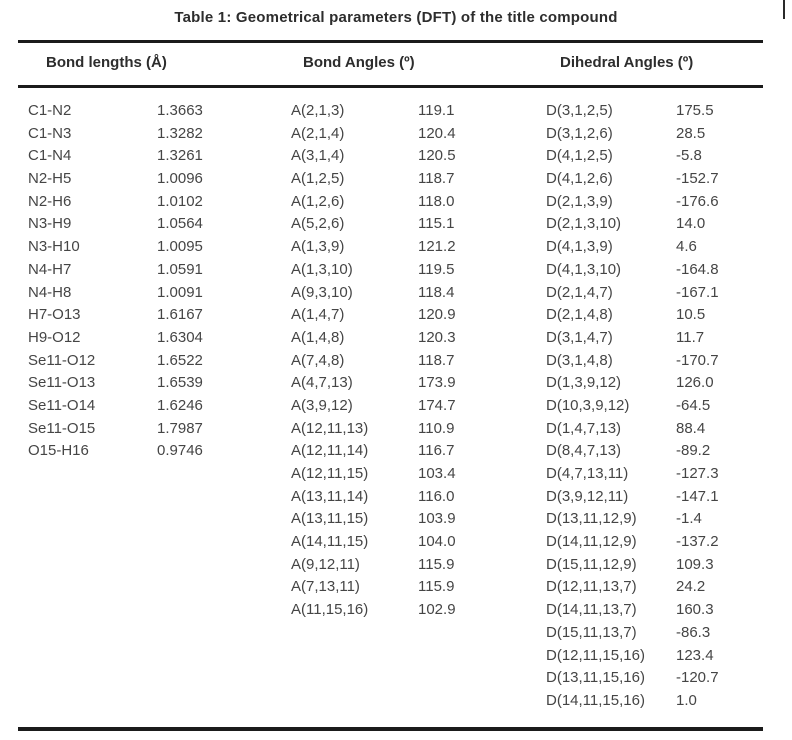 This screenshot has width=792, height=740. Describe the element at coordinates (318, 201) in the screenshot. I see `param-label: A(1,2,6)` at that location.